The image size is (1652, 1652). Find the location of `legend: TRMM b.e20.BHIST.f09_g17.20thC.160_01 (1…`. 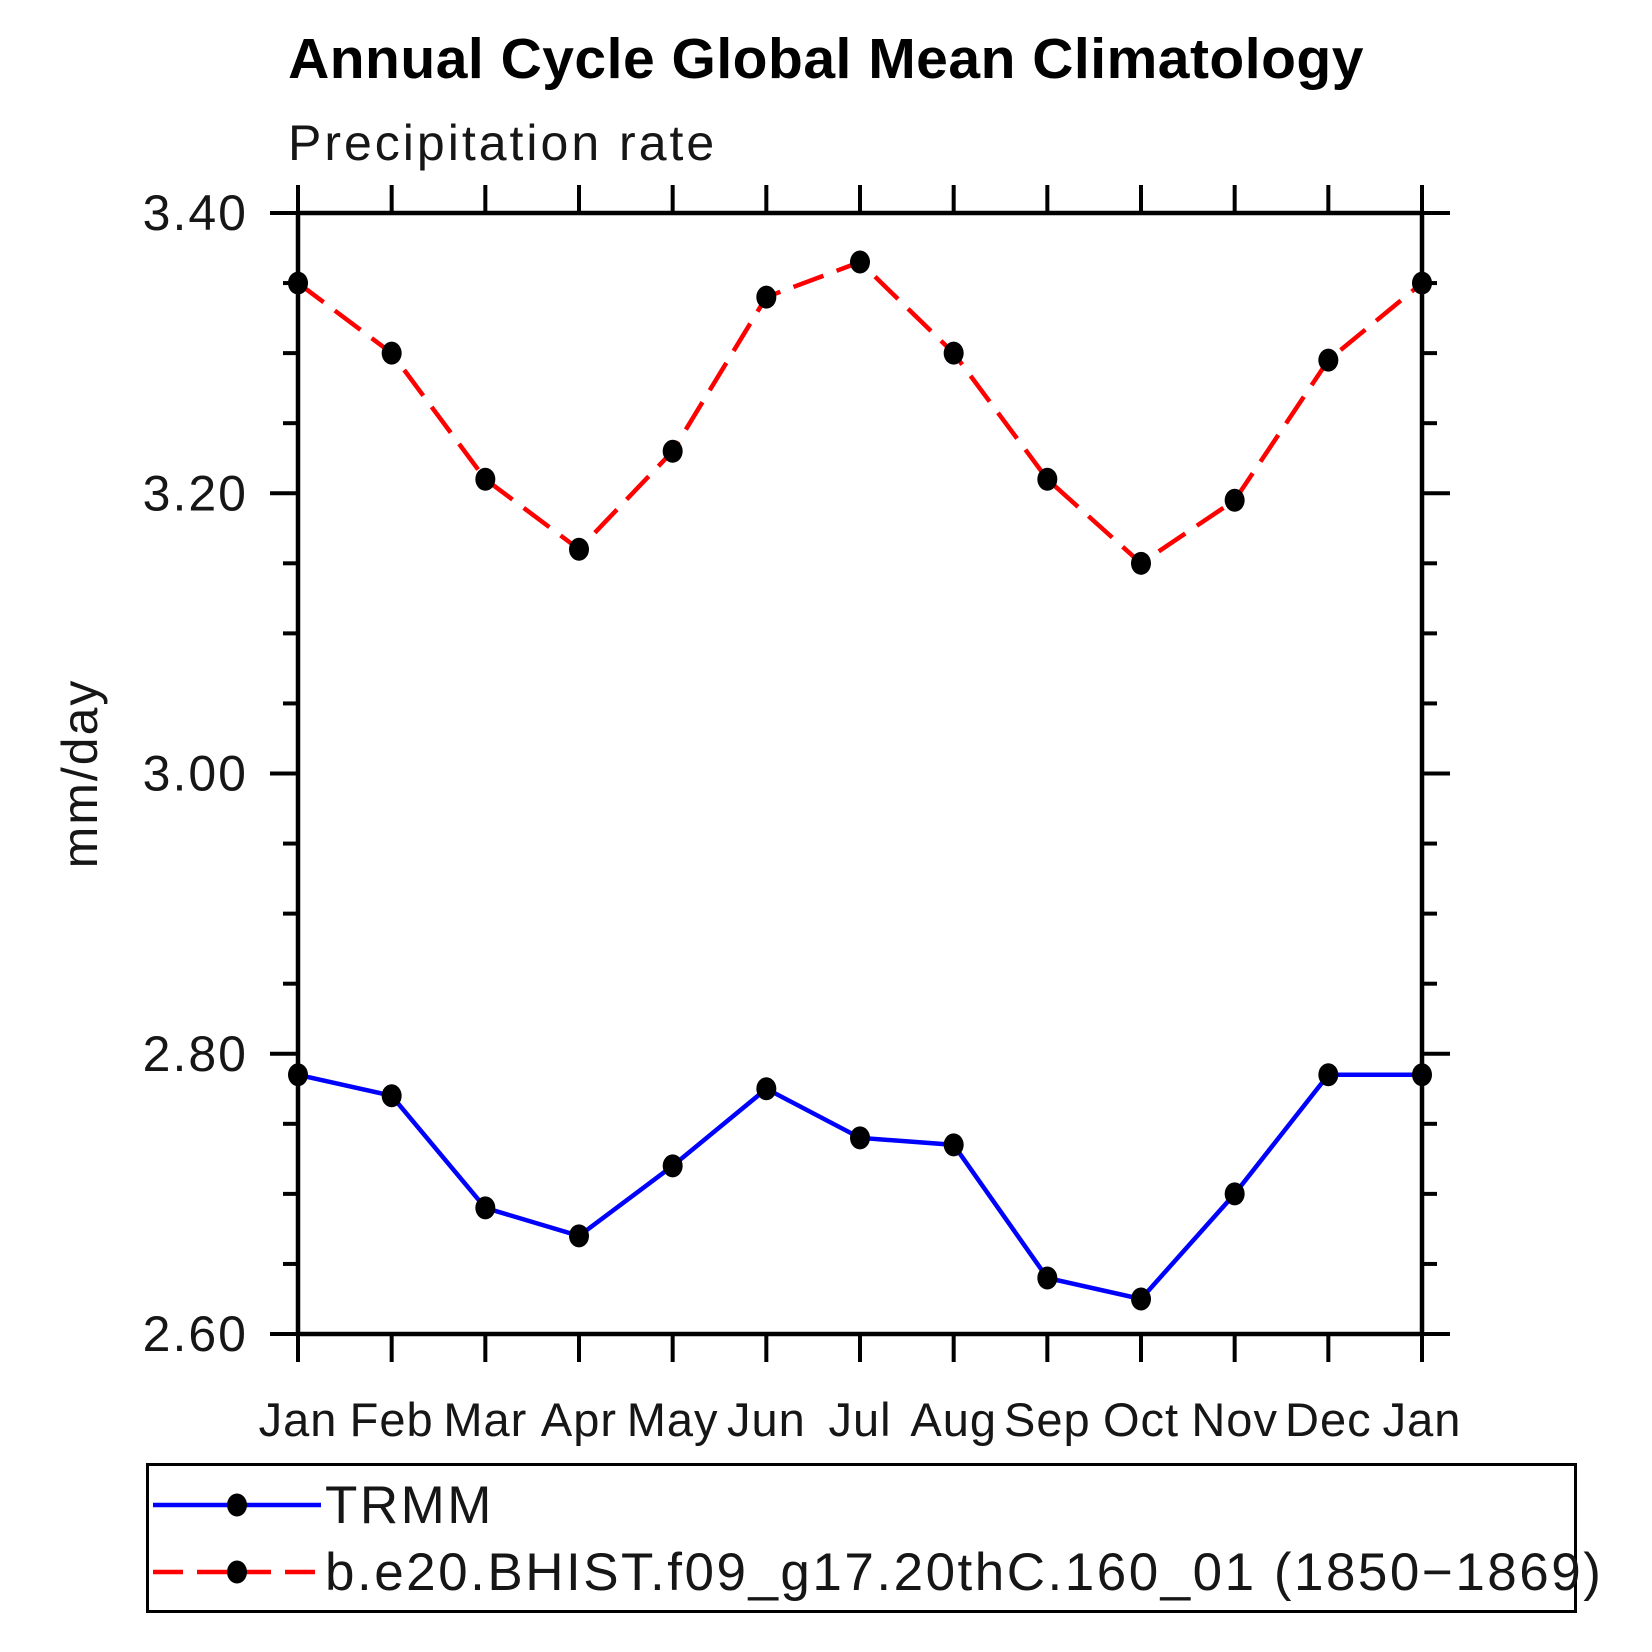

legend: TRMM b.e20.BHIST.f09_g17.20thC.160_01 (1… is located at coordinates (873, 1538).